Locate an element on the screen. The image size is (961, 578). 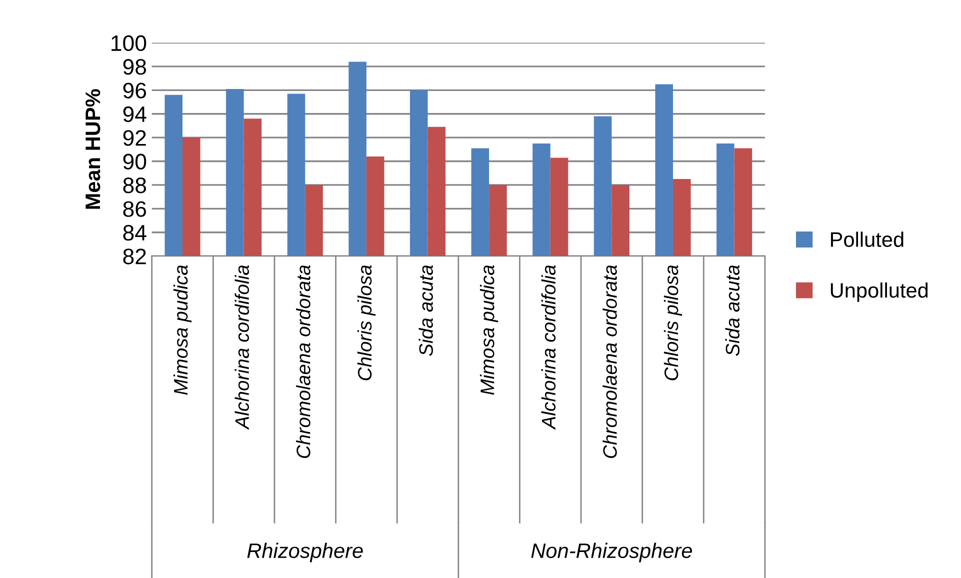
legend-label: Unpolluted is located at coordinates (879, 292).